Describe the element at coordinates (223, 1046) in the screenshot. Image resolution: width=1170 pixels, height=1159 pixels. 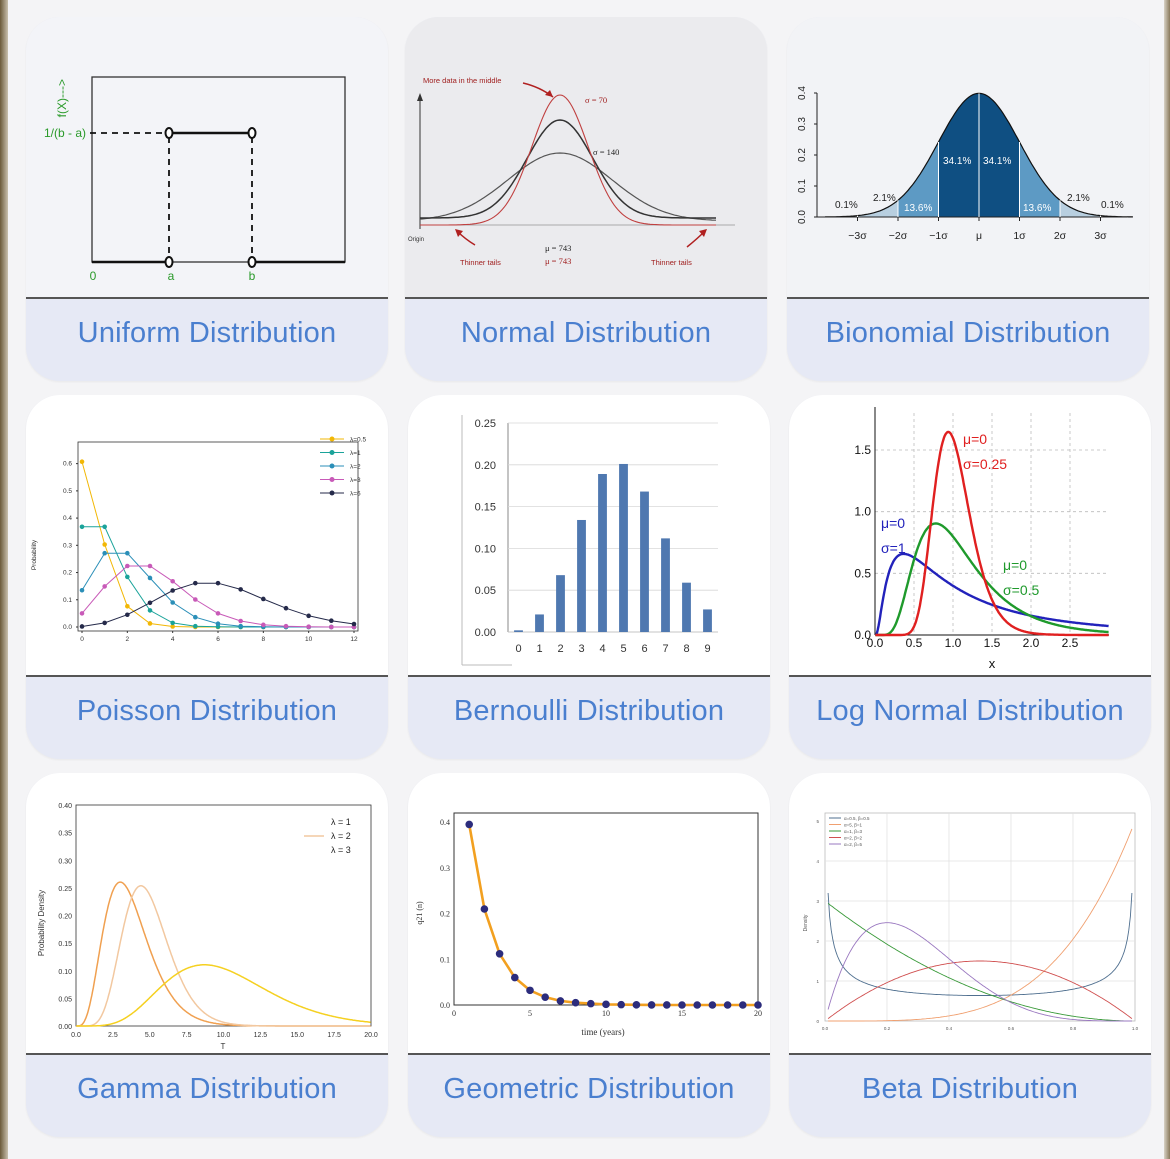
I see `gamma-xlabel: T` at that location.